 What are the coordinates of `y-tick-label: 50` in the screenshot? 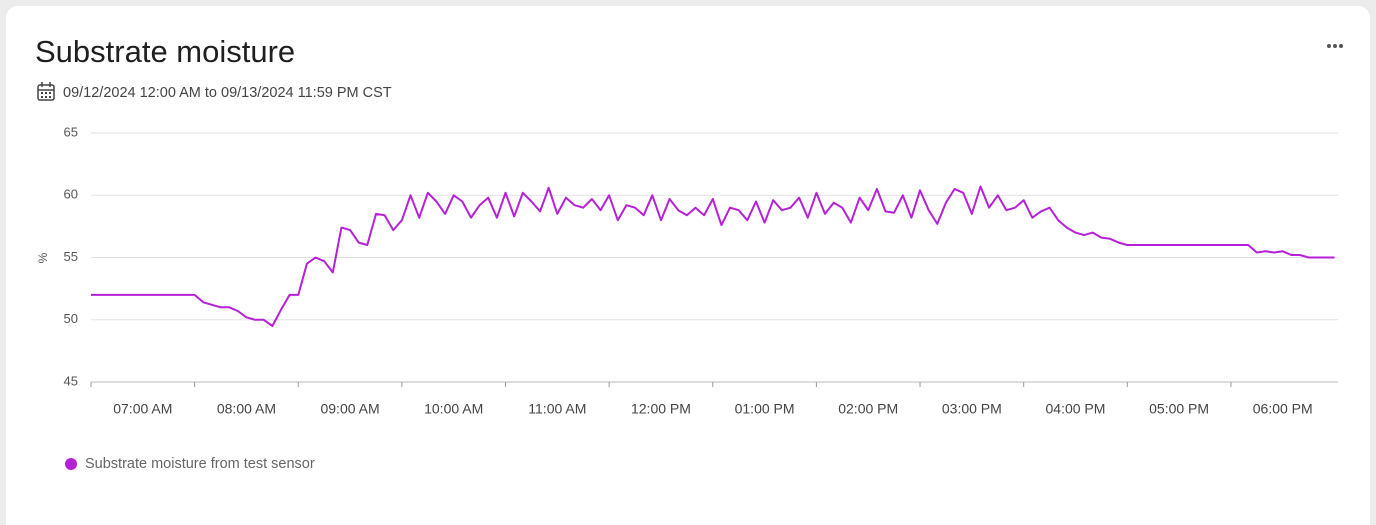 It's located at (71, 318).